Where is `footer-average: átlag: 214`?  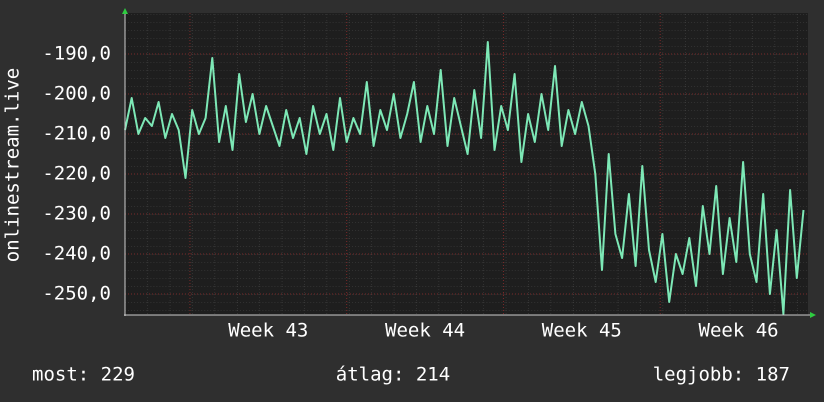
footer-average: átlag: 214 is located at coordinates (393, 375).